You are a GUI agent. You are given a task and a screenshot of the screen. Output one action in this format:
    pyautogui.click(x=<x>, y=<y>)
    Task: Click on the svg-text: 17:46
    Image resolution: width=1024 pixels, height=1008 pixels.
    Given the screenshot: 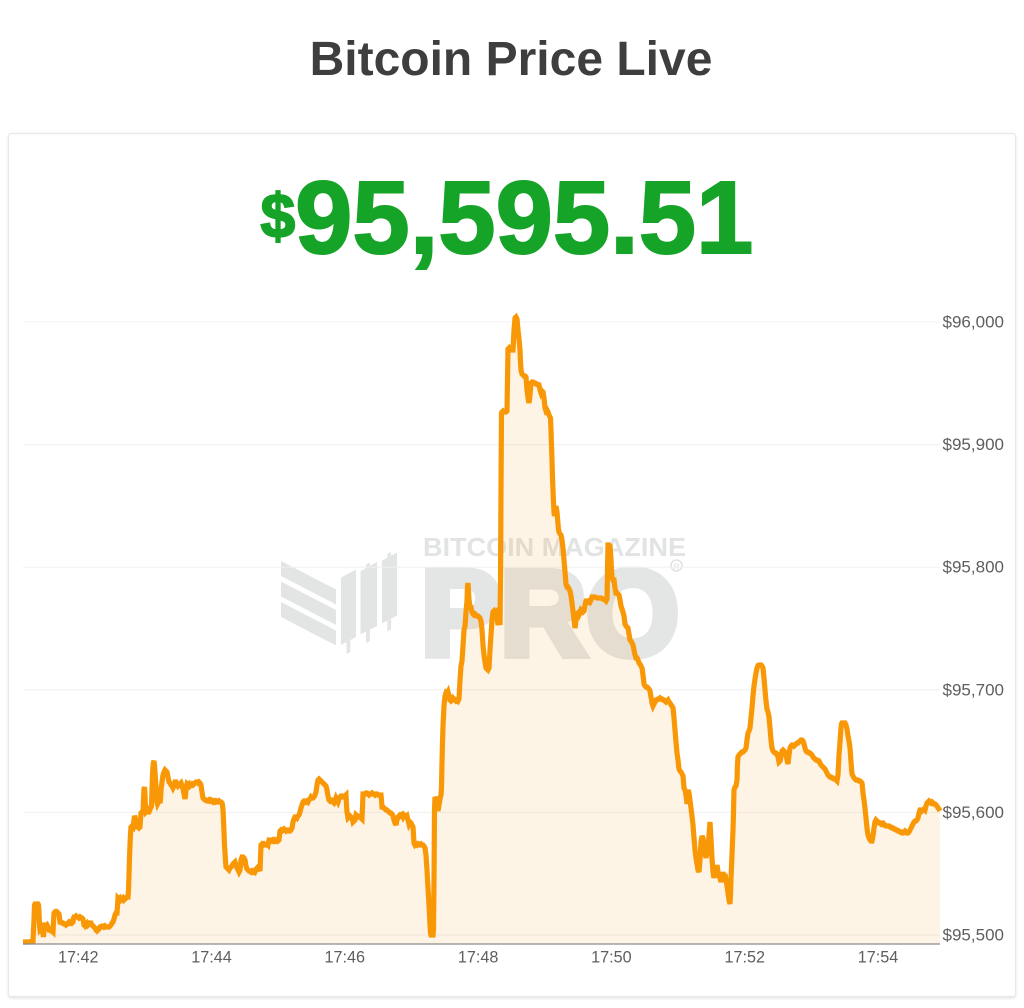 What is the action you would take?
    pyautogui.click(x=345, y=958)
    